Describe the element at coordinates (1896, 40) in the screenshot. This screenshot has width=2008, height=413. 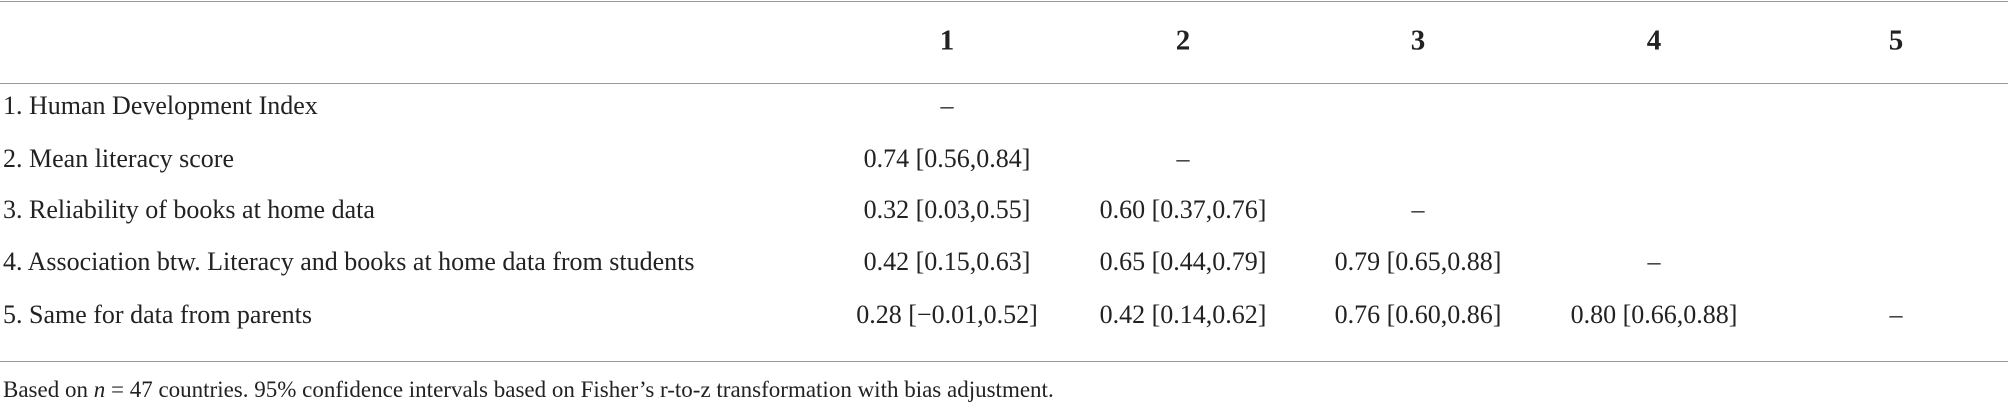
I see `column-header: 5` at that location.